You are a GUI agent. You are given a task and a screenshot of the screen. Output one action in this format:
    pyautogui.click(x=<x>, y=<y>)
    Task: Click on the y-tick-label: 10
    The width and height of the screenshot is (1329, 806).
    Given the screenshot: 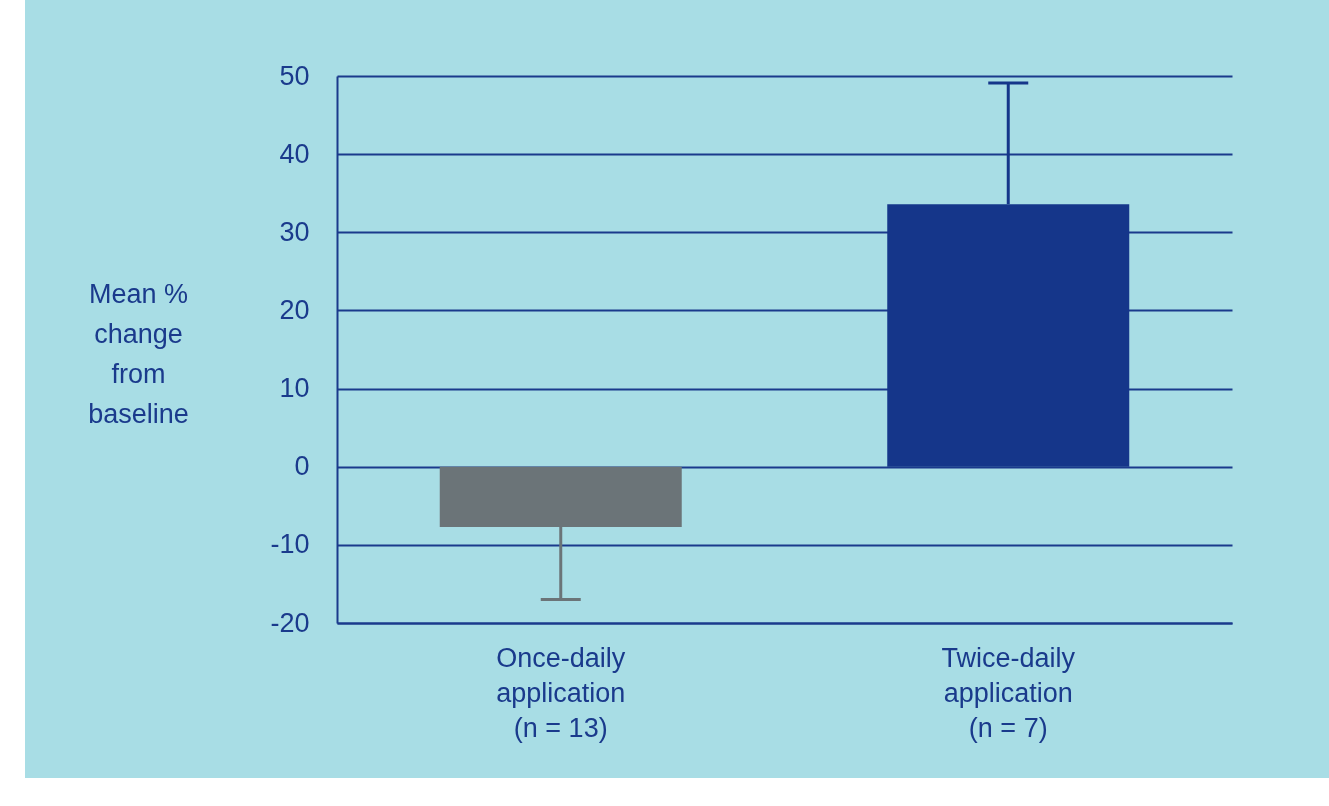 What is the action you would take?
    pyautogui.click(x=294, y=388)
    